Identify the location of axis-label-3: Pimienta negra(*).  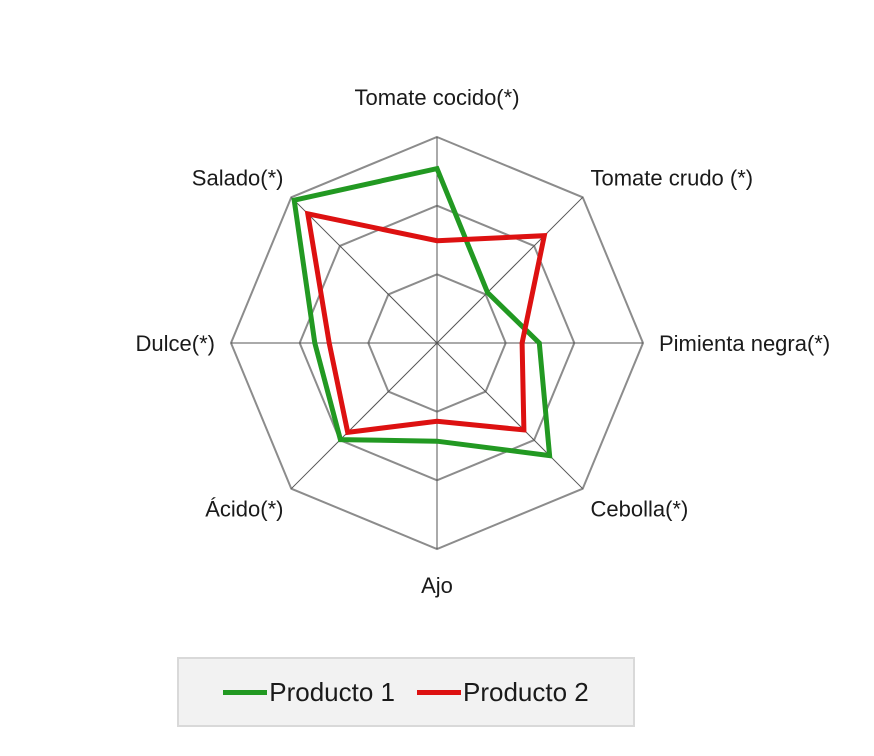
(744, 343).